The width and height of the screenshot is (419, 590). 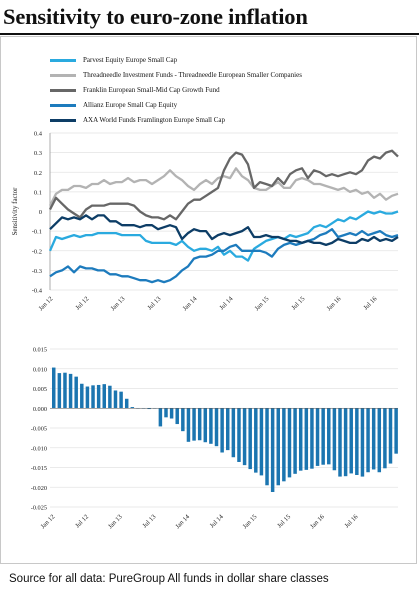 I want to click on series-line-franklin-european-small-mid-cap-growth-fund, so click(x=223, y=185).